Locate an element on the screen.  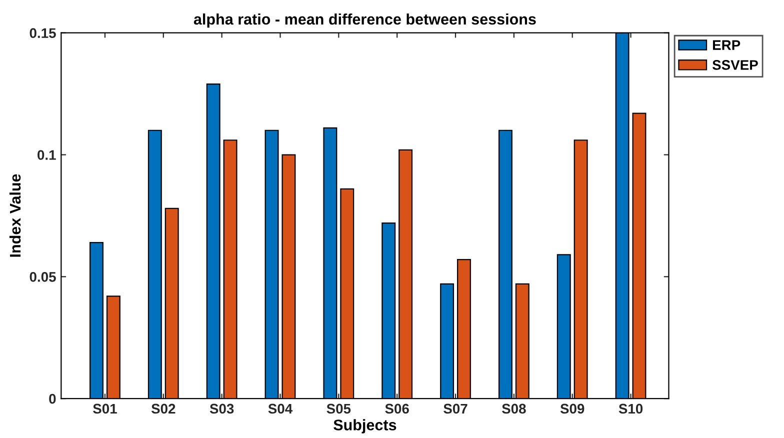
x-tick-label: S06 is located at coordinates (397, 409).